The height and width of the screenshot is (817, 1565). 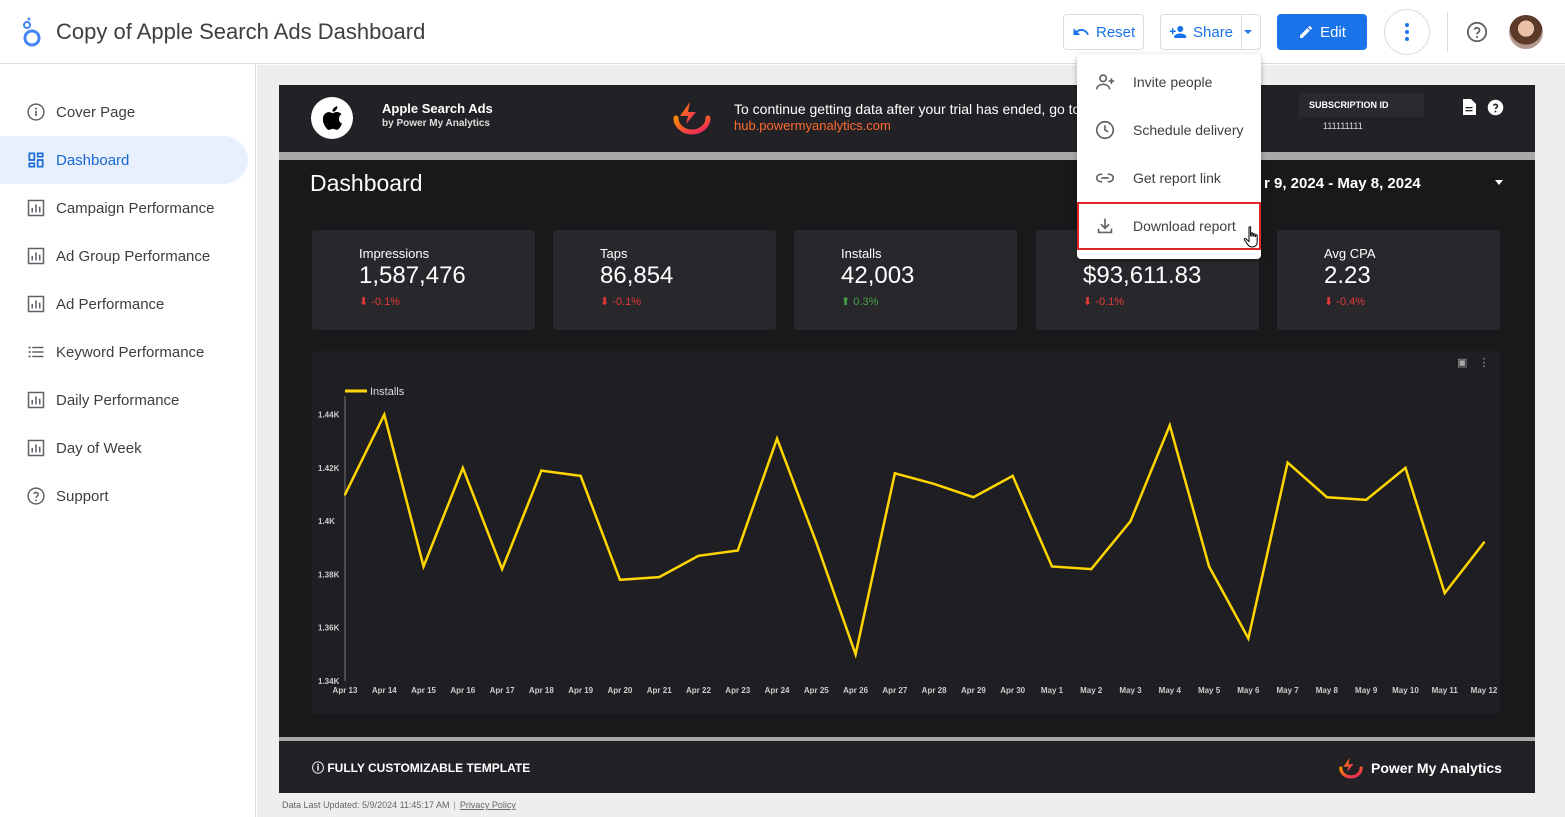 What do you see at coordinates (124, 160) in the screenshot?
I see `nav-dashboard: Dashboard` at bounding box center [124, 160].